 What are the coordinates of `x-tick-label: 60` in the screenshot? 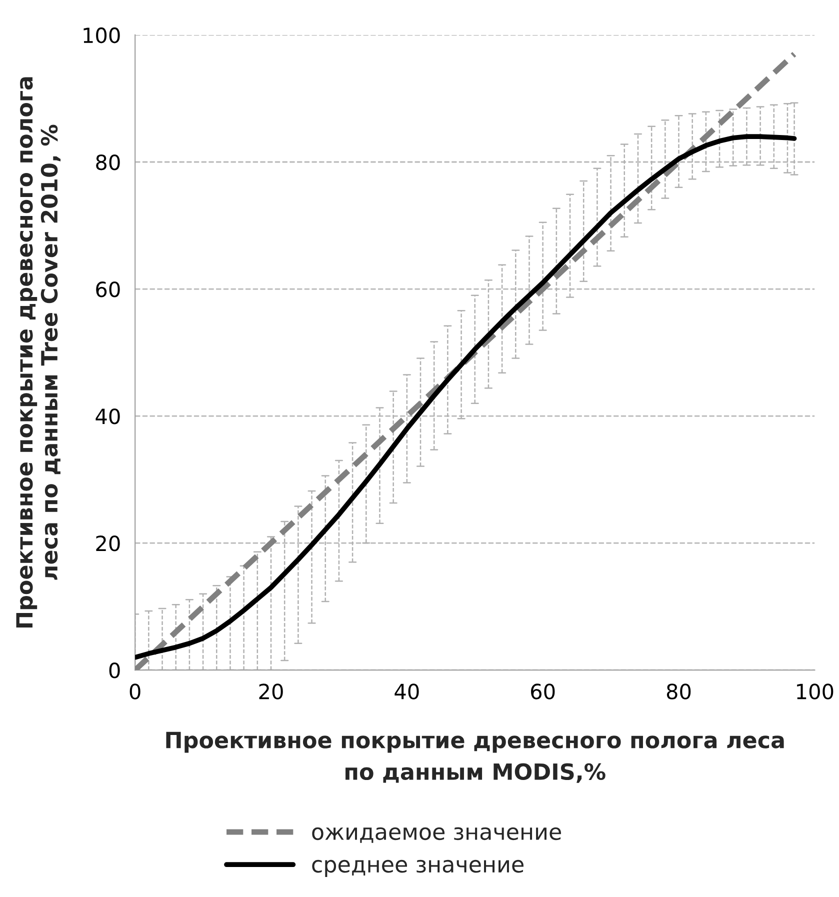 It's located at (543, 692).